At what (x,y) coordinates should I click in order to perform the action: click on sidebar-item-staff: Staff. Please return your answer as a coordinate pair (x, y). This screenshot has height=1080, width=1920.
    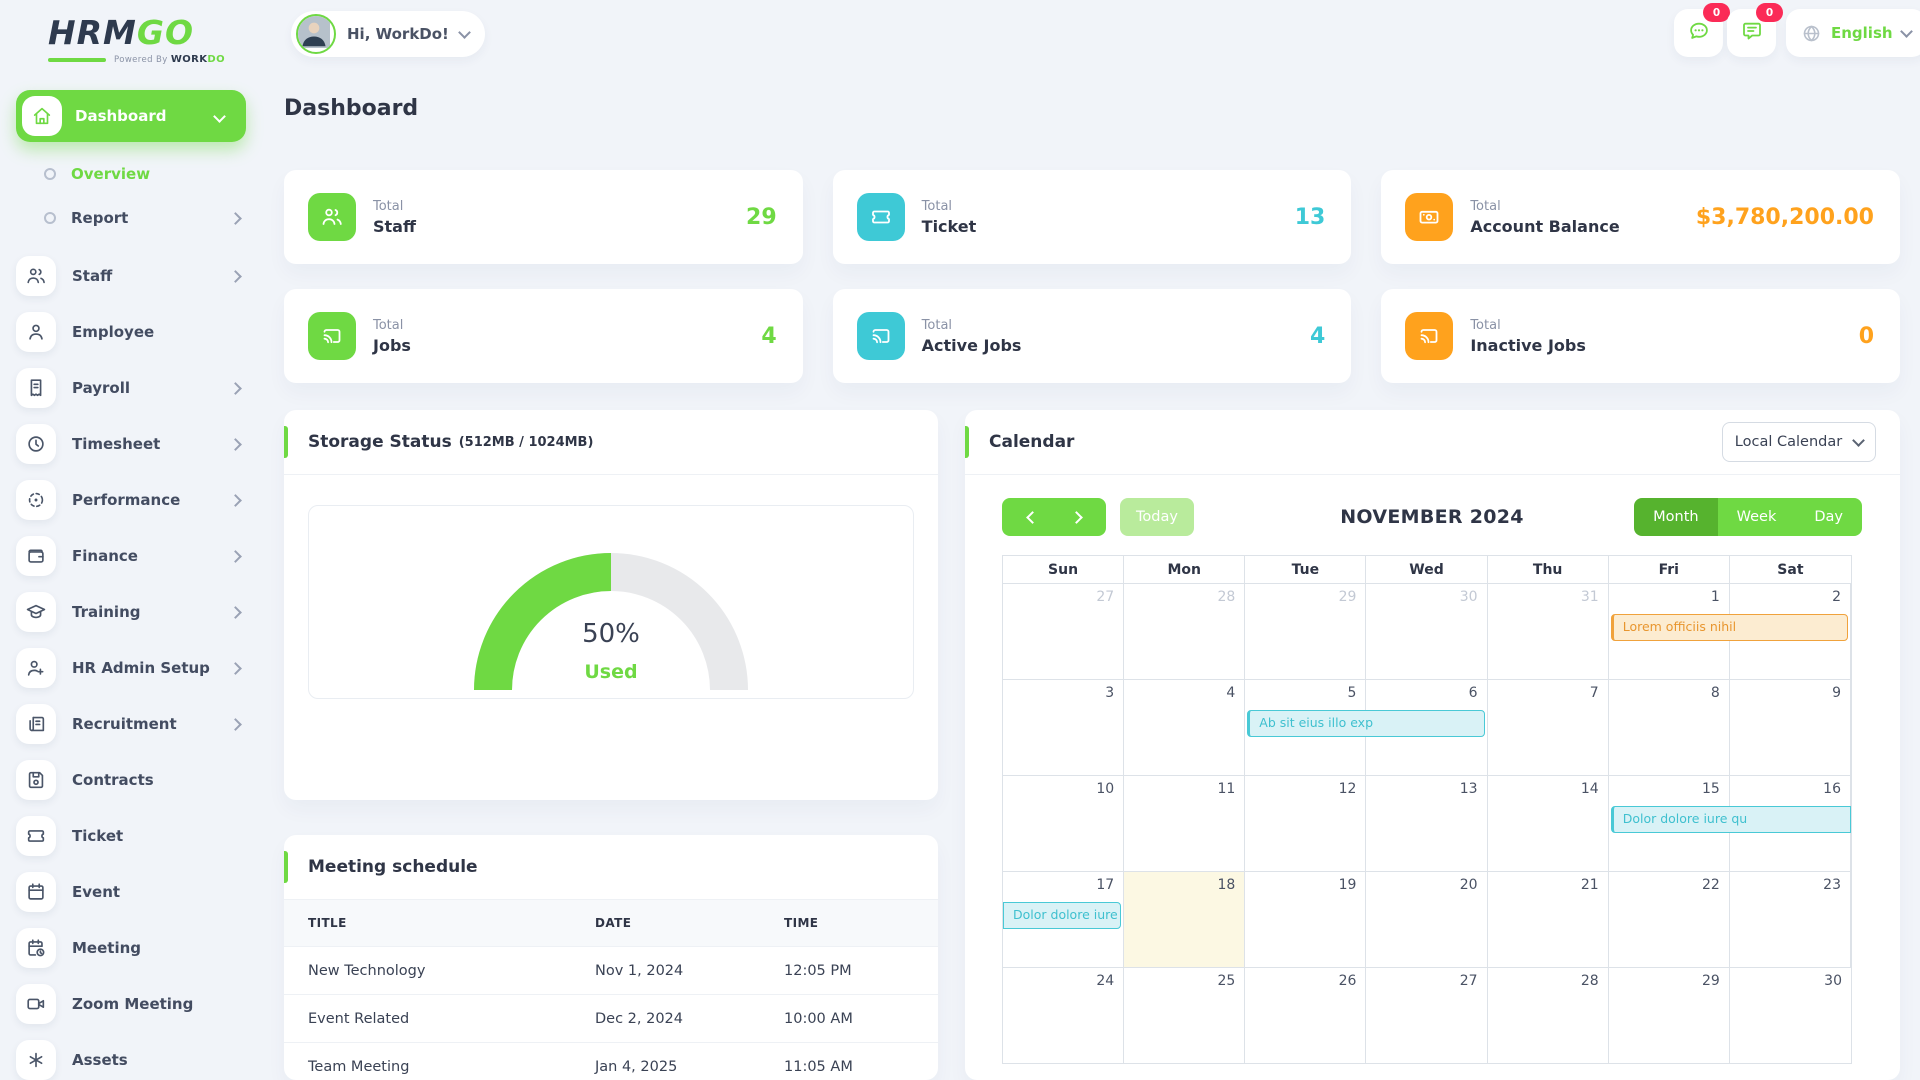
    Looking at the image, I should click on (131, 276).